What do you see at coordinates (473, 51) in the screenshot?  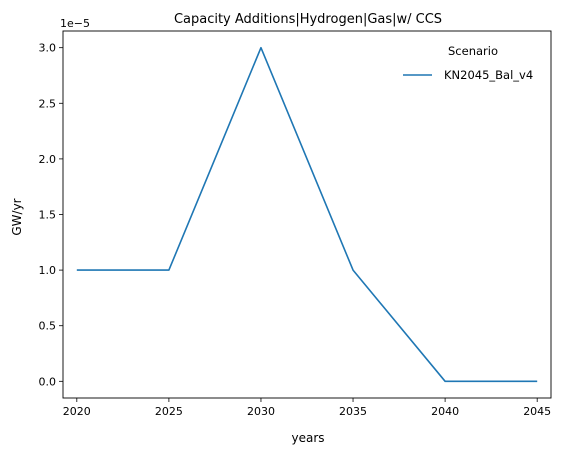 I see `legend-title: Scenario` at bounding box center [473, 51].